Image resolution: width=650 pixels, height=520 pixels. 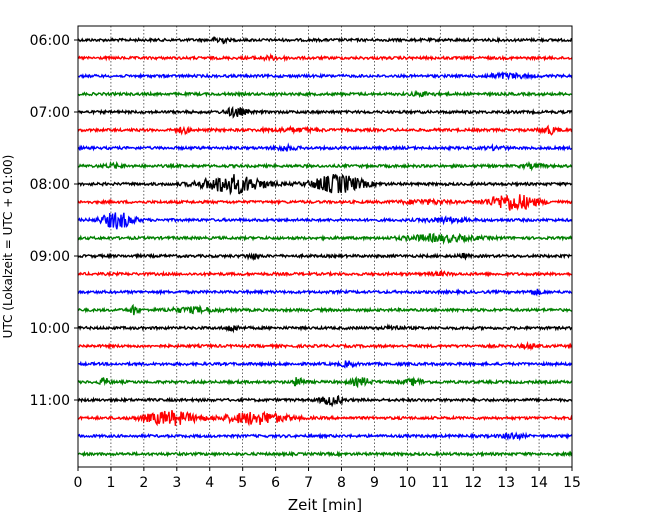 I want to click on x-tick-label: 4, so click(x=209, y=483).